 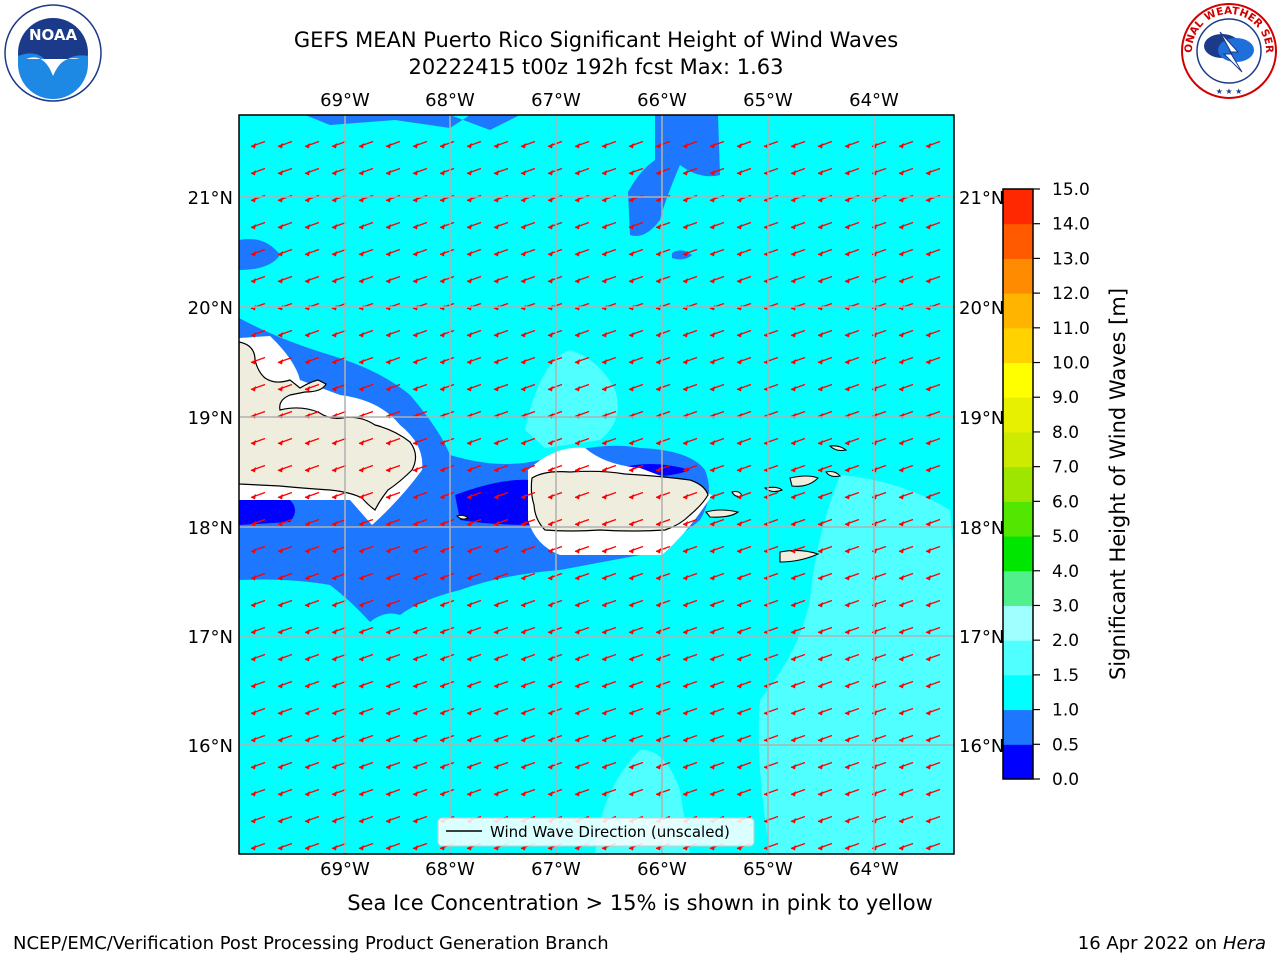 What do you see at coordinates (674, 175) in the screenshot?
I see `wave-field-0p5-north` at bounding box center [674, 175].